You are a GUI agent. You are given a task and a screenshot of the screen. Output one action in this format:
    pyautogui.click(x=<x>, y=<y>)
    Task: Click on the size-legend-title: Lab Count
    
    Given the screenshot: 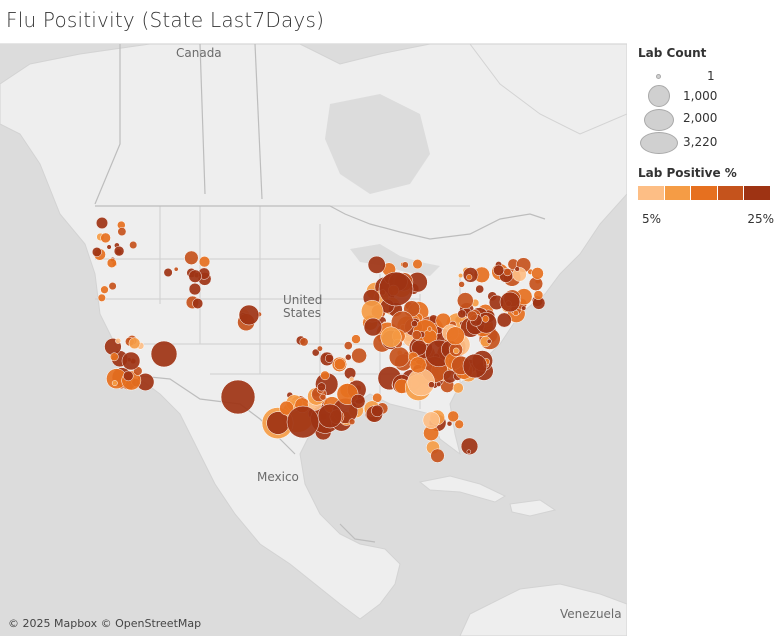 What is the action you would take?
    pyautogui.click(x=672, y=53)
    